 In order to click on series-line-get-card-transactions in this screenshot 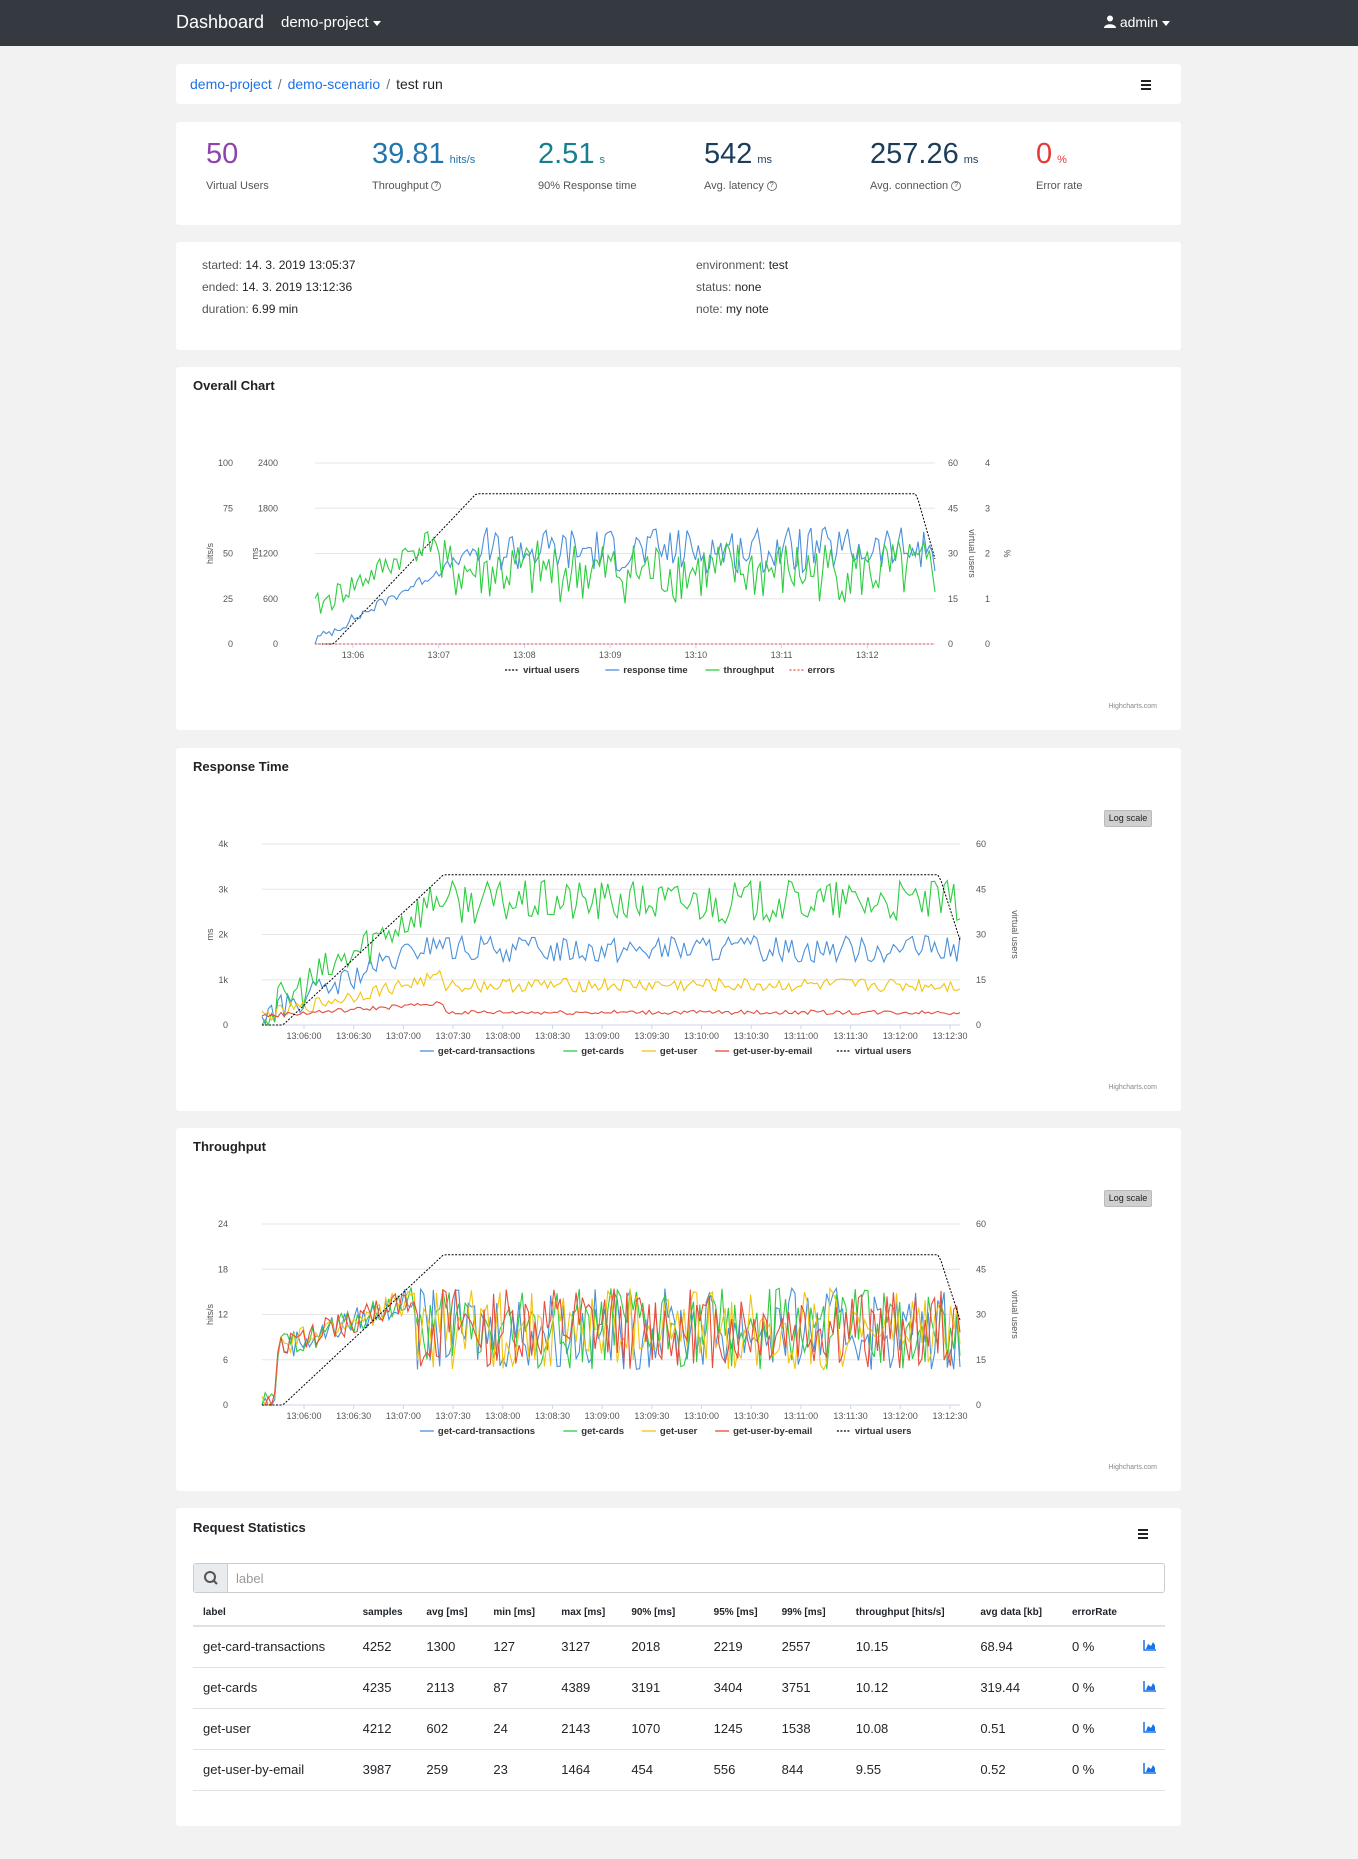, I will do `click(611, 980)`.